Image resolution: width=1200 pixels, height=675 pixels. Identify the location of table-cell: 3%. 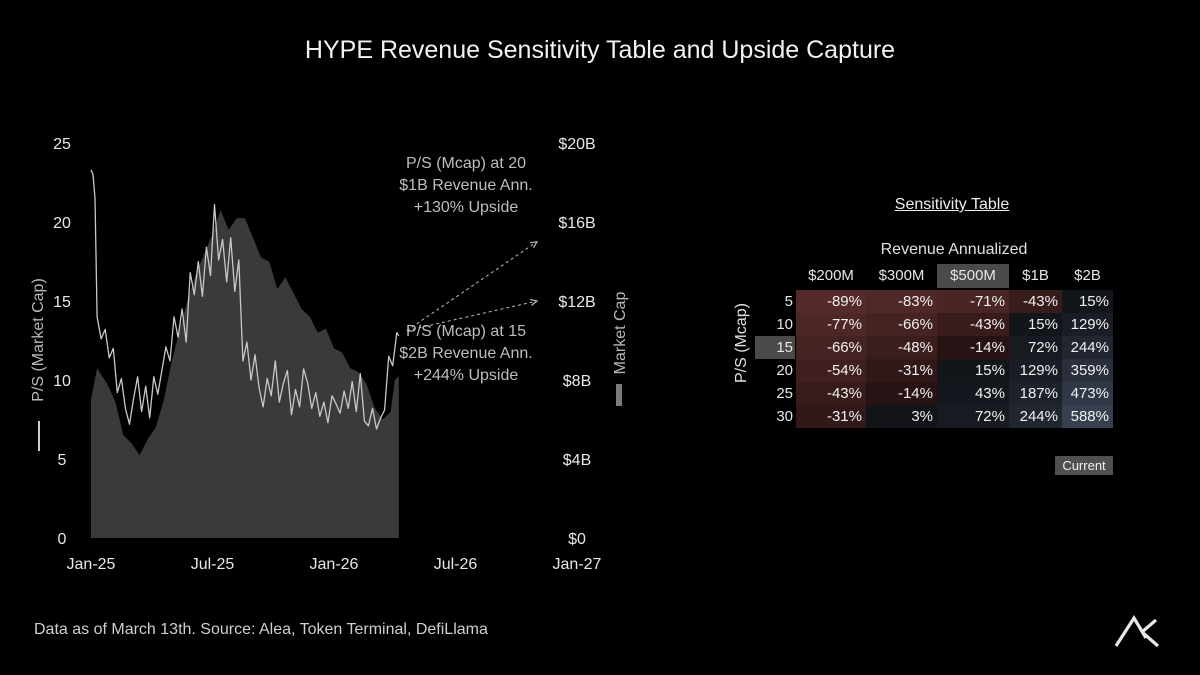
(901, 416).